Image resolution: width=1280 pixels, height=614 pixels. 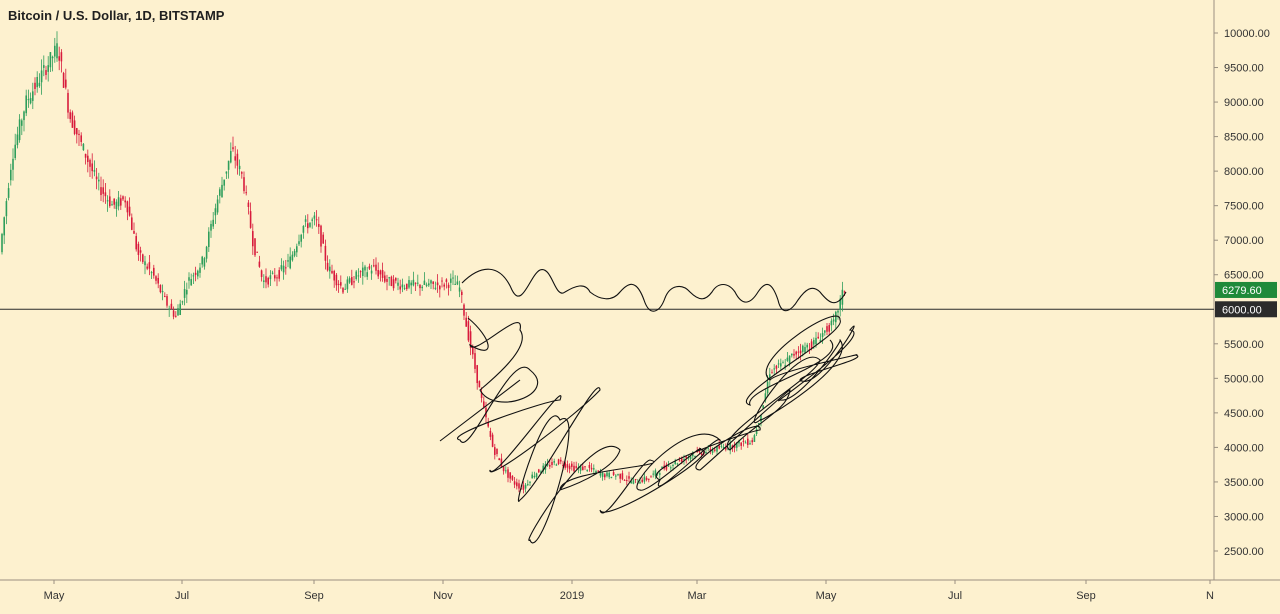 What do you see at coordinates (1086, 596) in the screenshot?
I see `x-tick-label: Sep` at bounding box center [1086, 596].